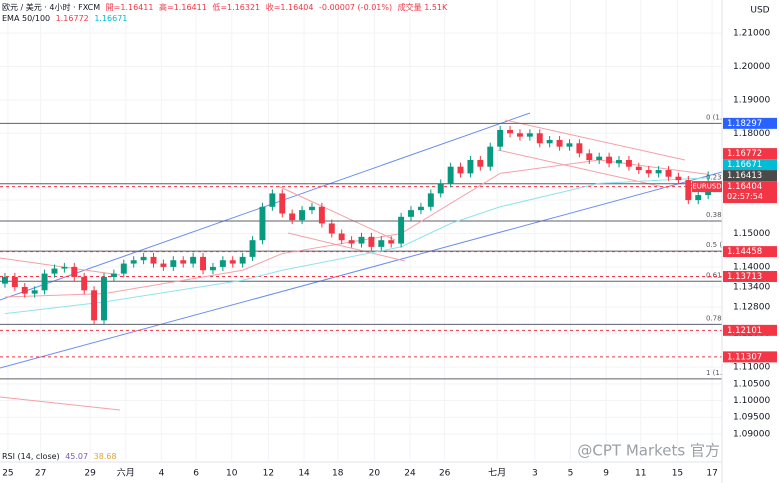  I want to click on fib-label: 0.236 (1.1649, so click(731, 178).